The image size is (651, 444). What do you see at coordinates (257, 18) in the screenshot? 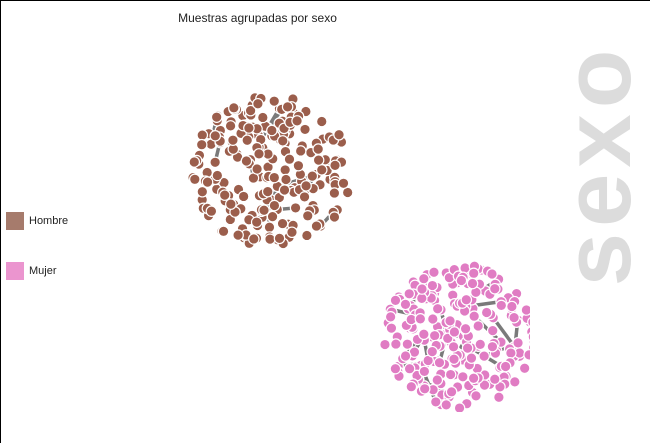
I see `chart-title: Muestras agrupadas por sexo` at bounding box center [257, 18].